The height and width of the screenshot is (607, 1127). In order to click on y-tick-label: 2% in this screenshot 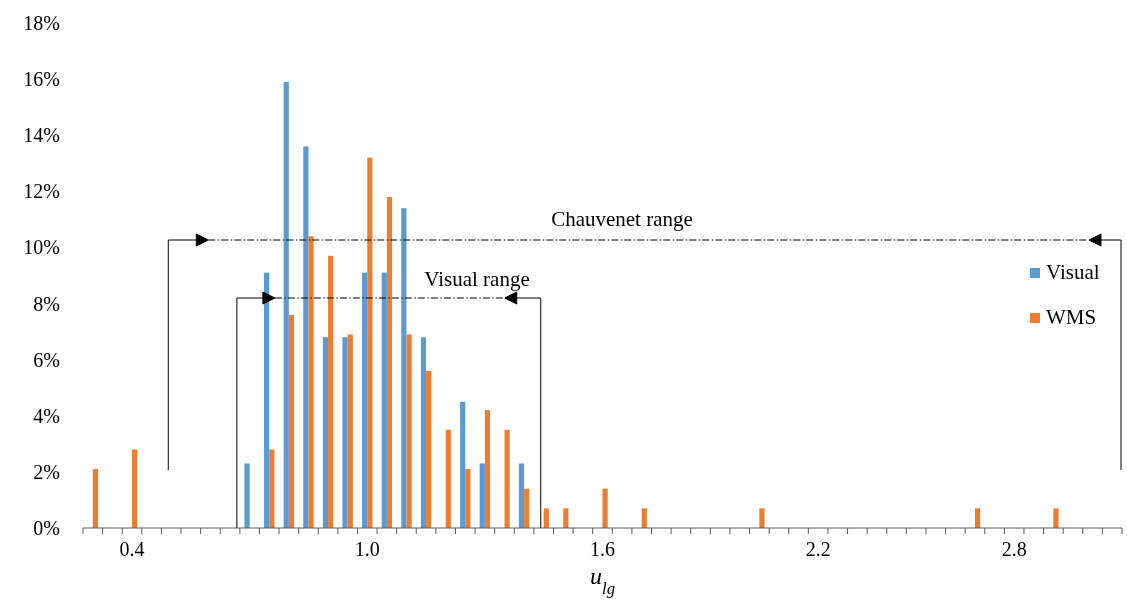, I will do `click(46, 471)`.